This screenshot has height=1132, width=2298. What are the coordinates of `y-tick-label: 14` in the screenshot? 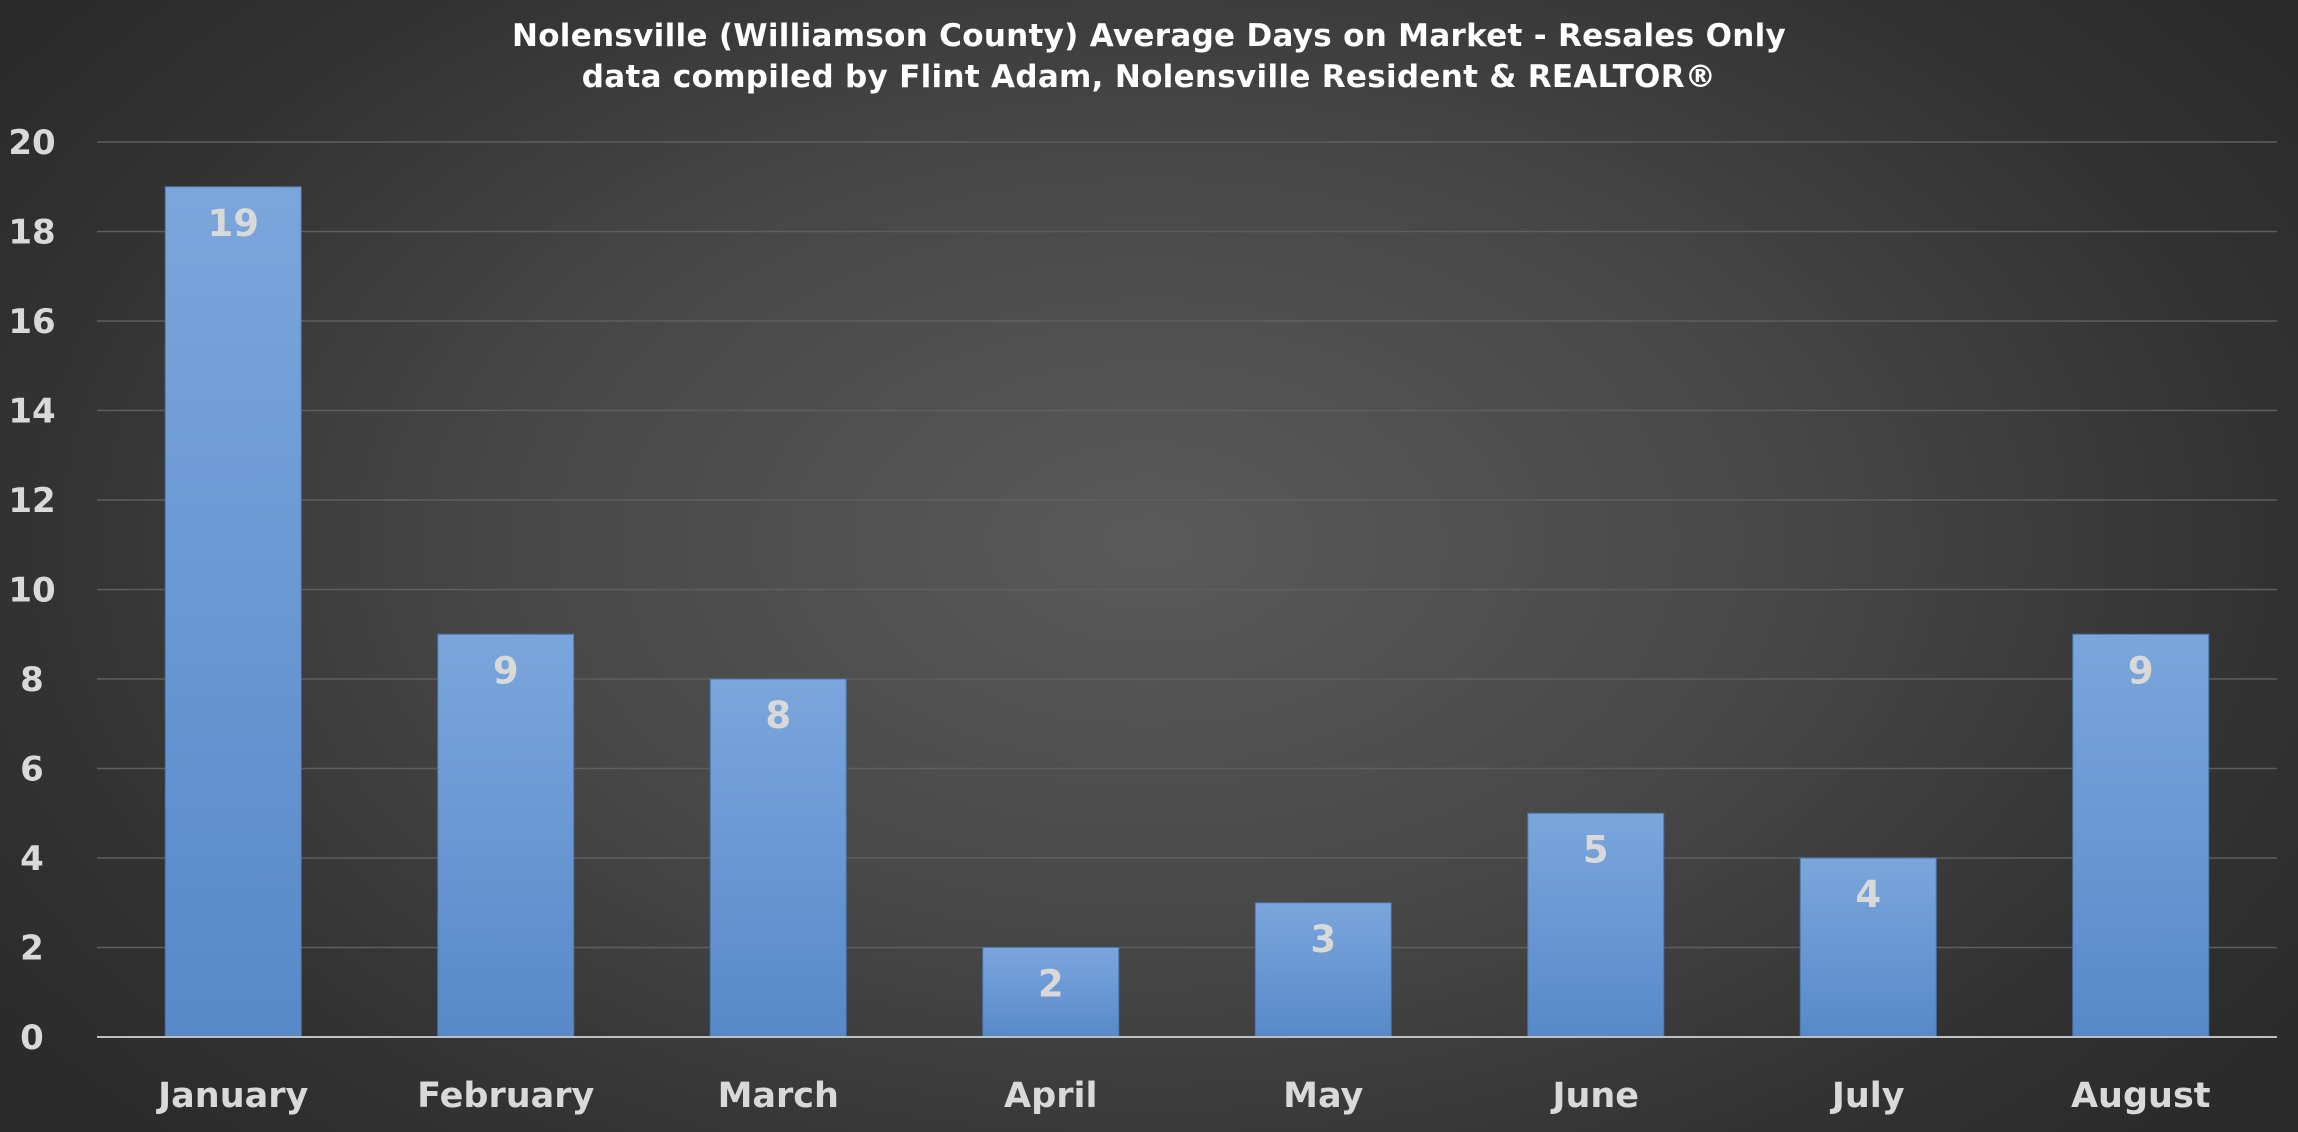 It's located at (31, 412).